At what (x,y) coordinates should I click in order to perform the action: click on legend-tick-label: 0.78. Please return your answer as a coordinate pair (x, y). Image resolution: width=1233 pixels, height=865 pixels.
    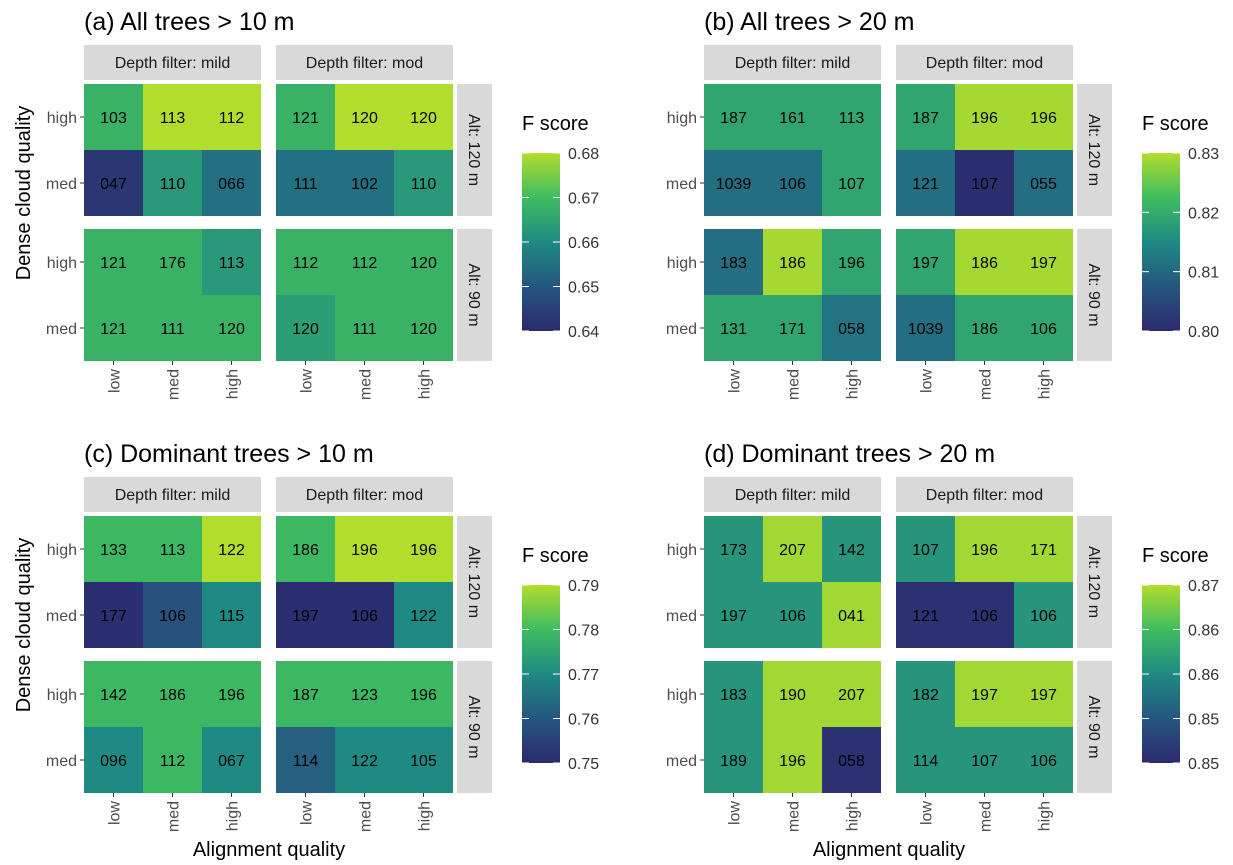
    Looking at the image, I should click on (583, 631).